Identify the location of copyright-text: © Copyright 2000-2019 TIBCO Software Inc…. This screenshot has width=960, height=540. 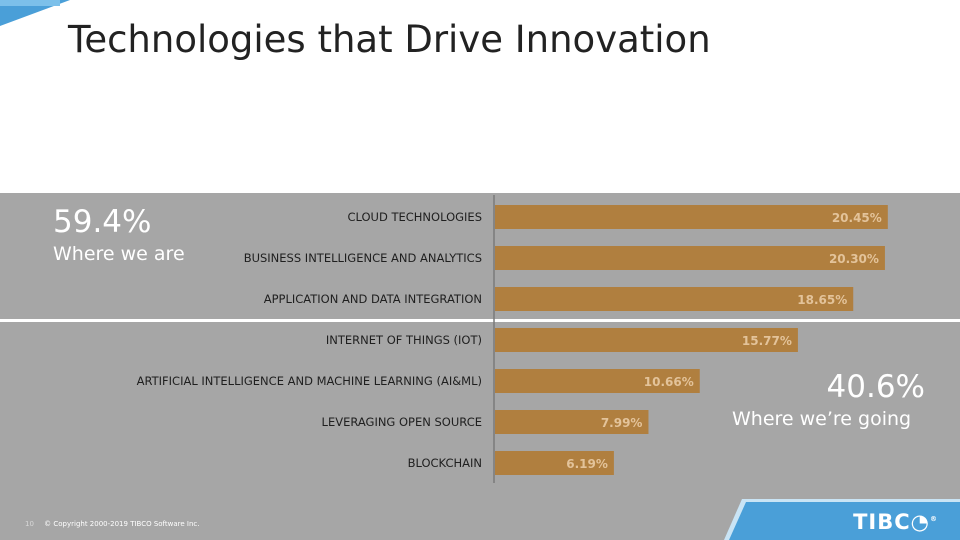
(122, 524).